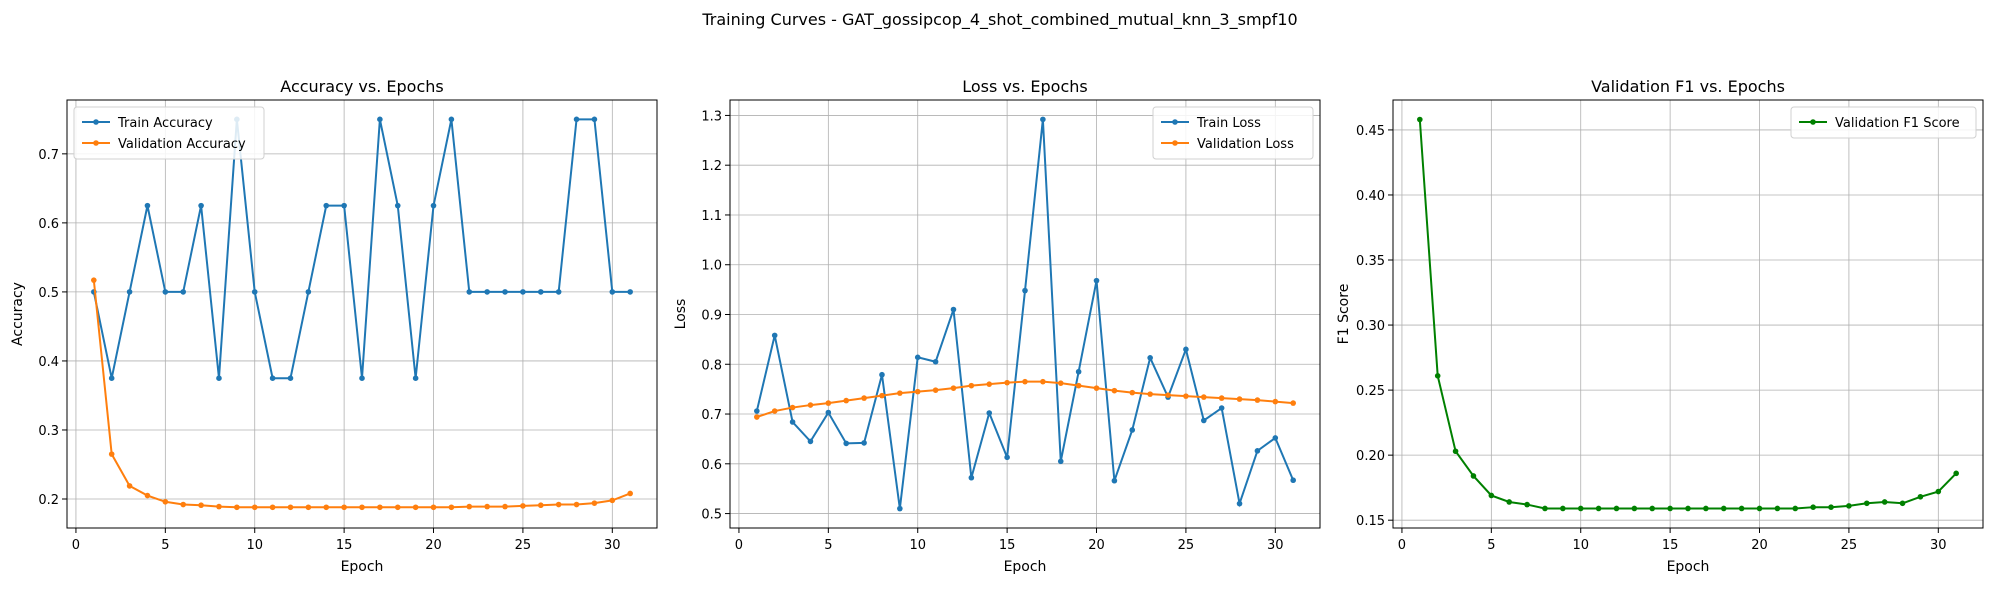 Image resolution: width=2000 pixels, height=600 pixels. What do you see at coordinates (1813, 122) in the screenshot?
I see `f1-legend-marker` at bounding box center [1813, 122].